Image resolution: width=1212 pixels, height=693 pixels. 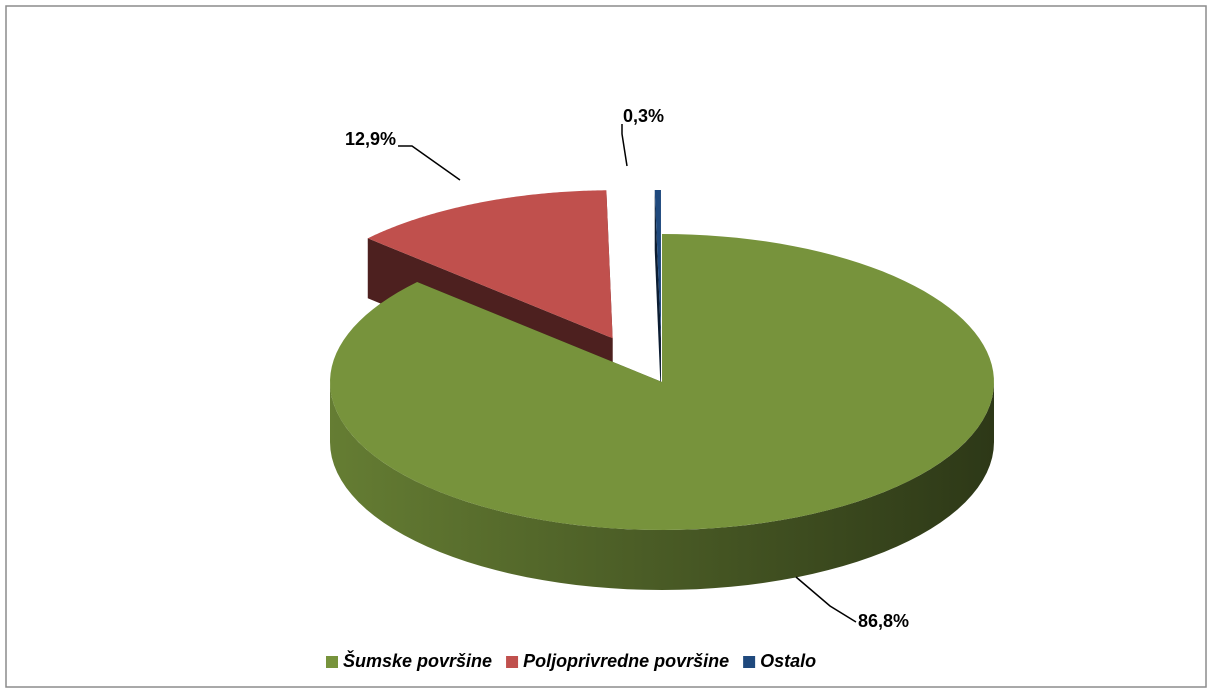 What do you see at coordinates (643, 116) in the screenshot?
I see `data-label: 0,3%` at bounding box center [643, 116].